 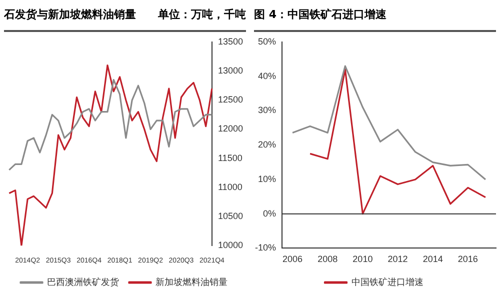 I want to click on y-tick-label: 0%, so click(x=269, y=213).